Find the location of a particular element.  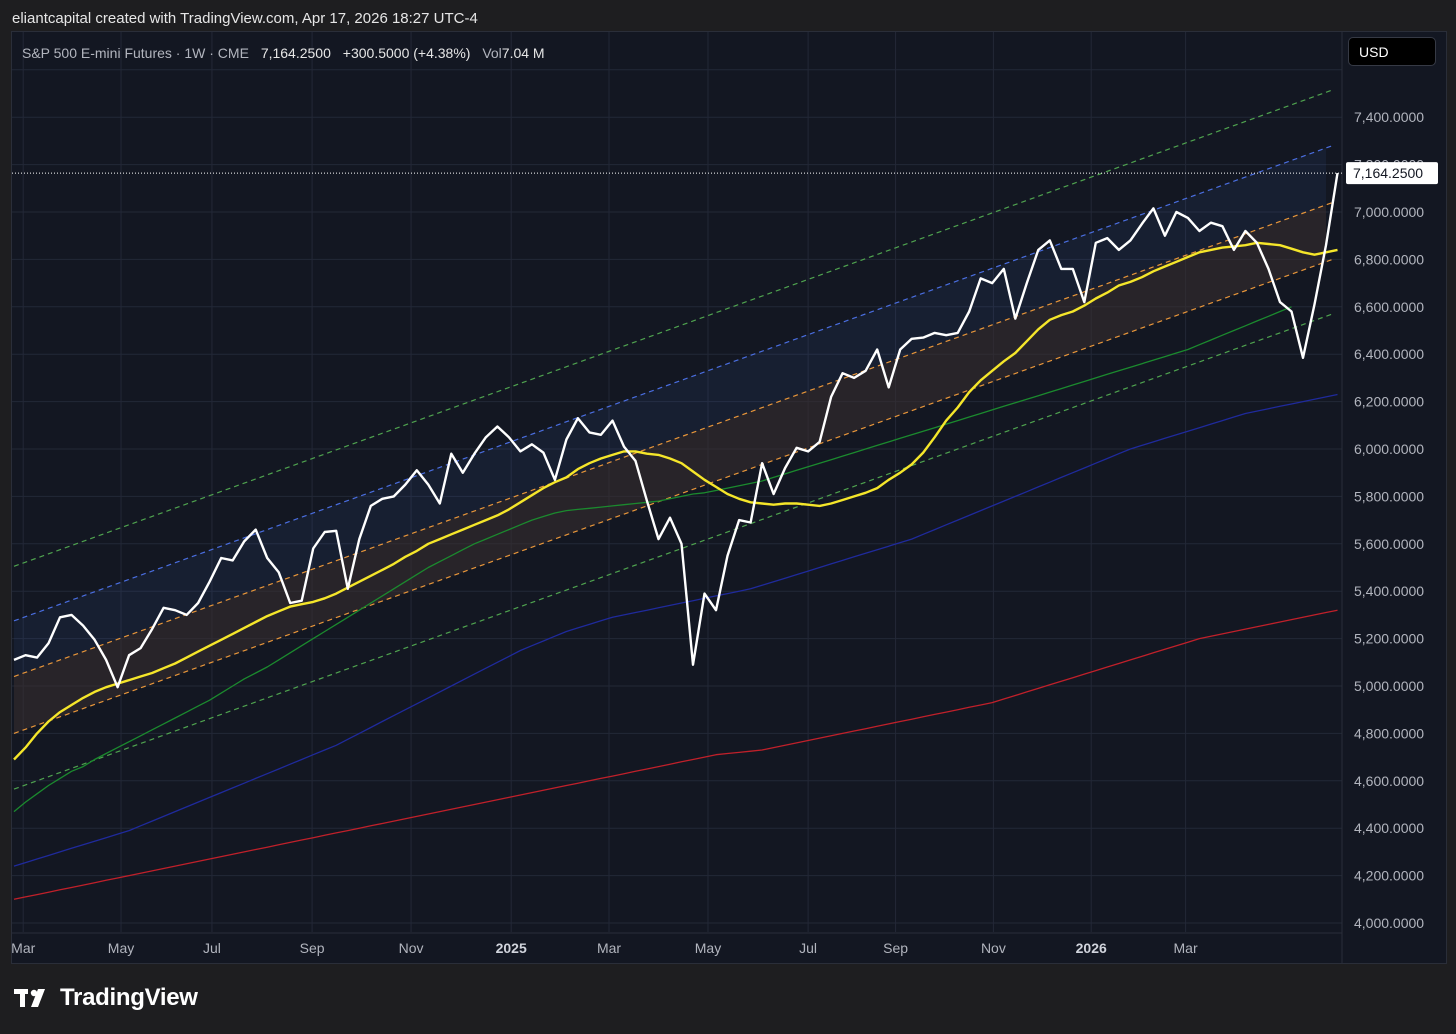

tradingview-brand: TradingView is located at coordinates (106, 998).